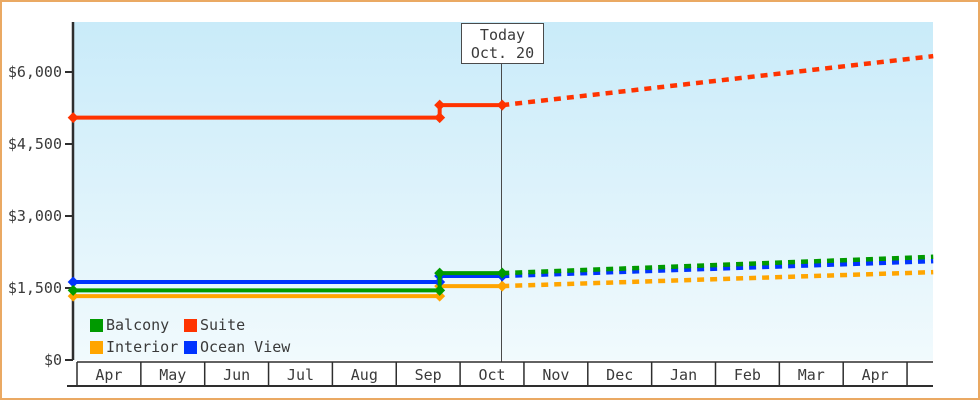  I want to click on series-line-suite, so click(288, 111).